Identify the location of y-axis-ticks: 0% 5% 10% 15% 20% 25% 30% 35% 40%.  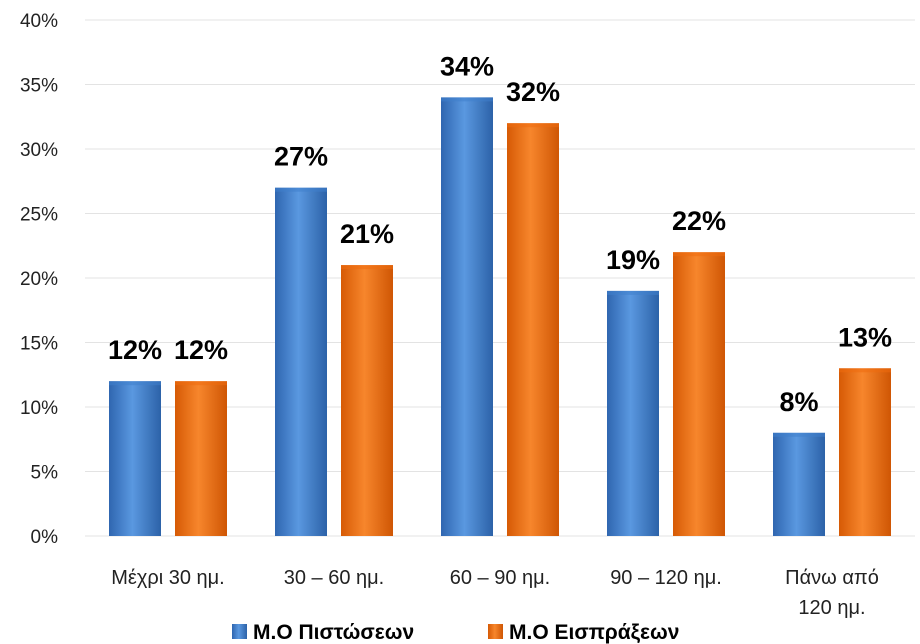
(39, 279).